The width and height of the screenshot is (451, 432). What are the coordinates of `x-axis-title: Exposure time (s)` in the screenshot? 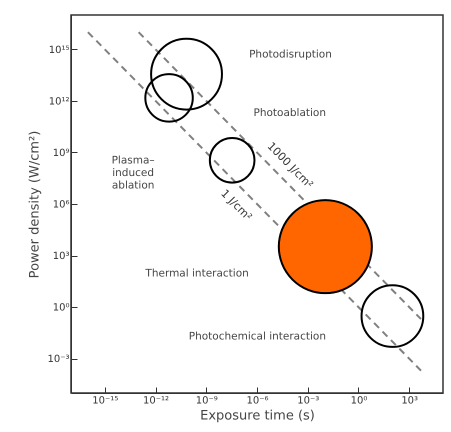 It's located at (257, 416).